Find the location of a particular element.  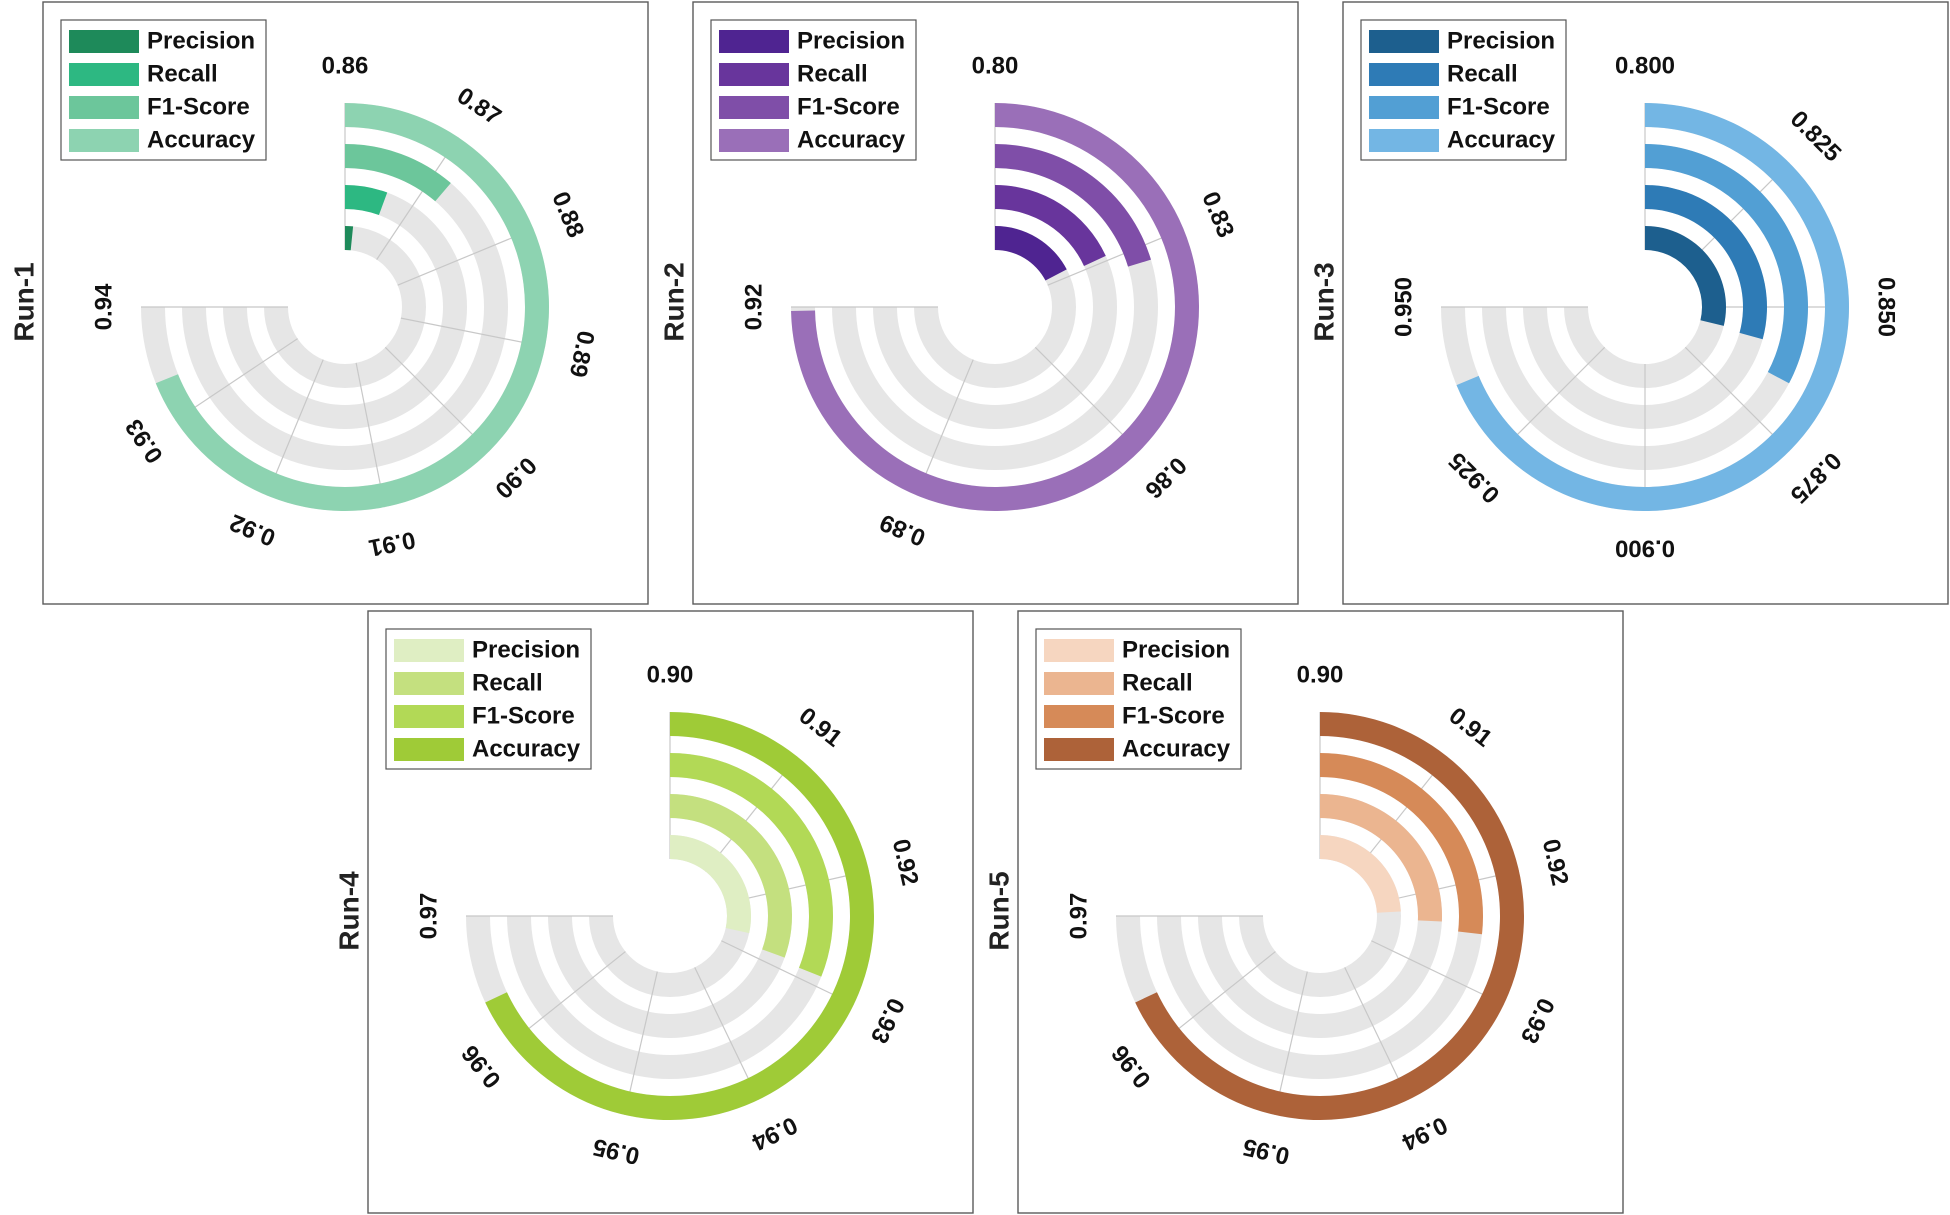

tick-label: 0.80 is located at coordinates (995, 65).